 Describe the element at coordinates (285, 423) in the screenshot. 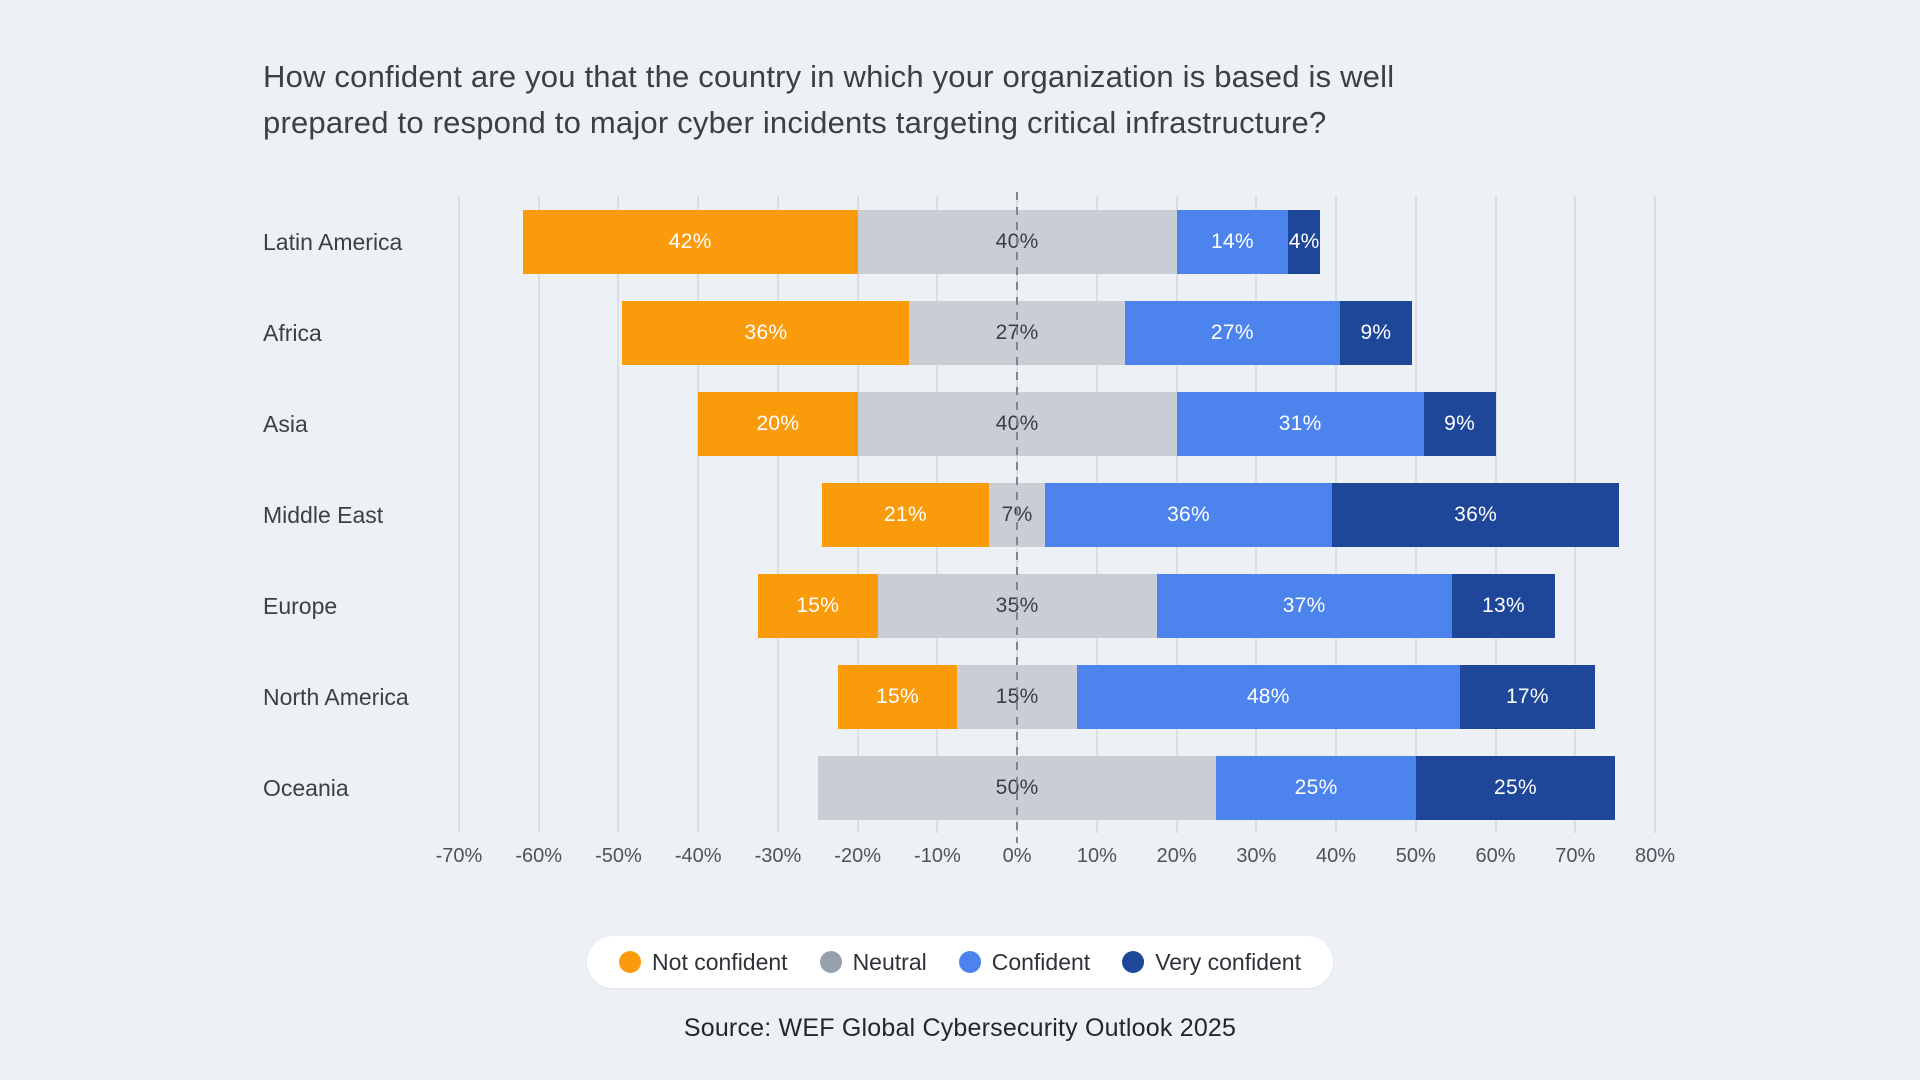

I see `category-label-asia: Asia` at that location.